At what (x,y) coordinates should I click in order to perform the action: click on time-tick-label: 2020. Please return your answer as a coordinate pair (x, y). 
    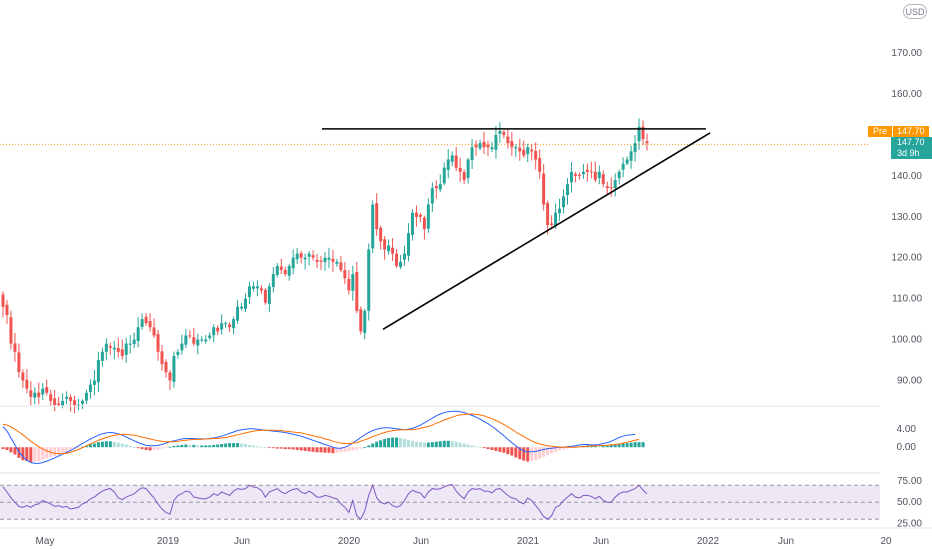
    Looking at the image, I should click on (349, 541).